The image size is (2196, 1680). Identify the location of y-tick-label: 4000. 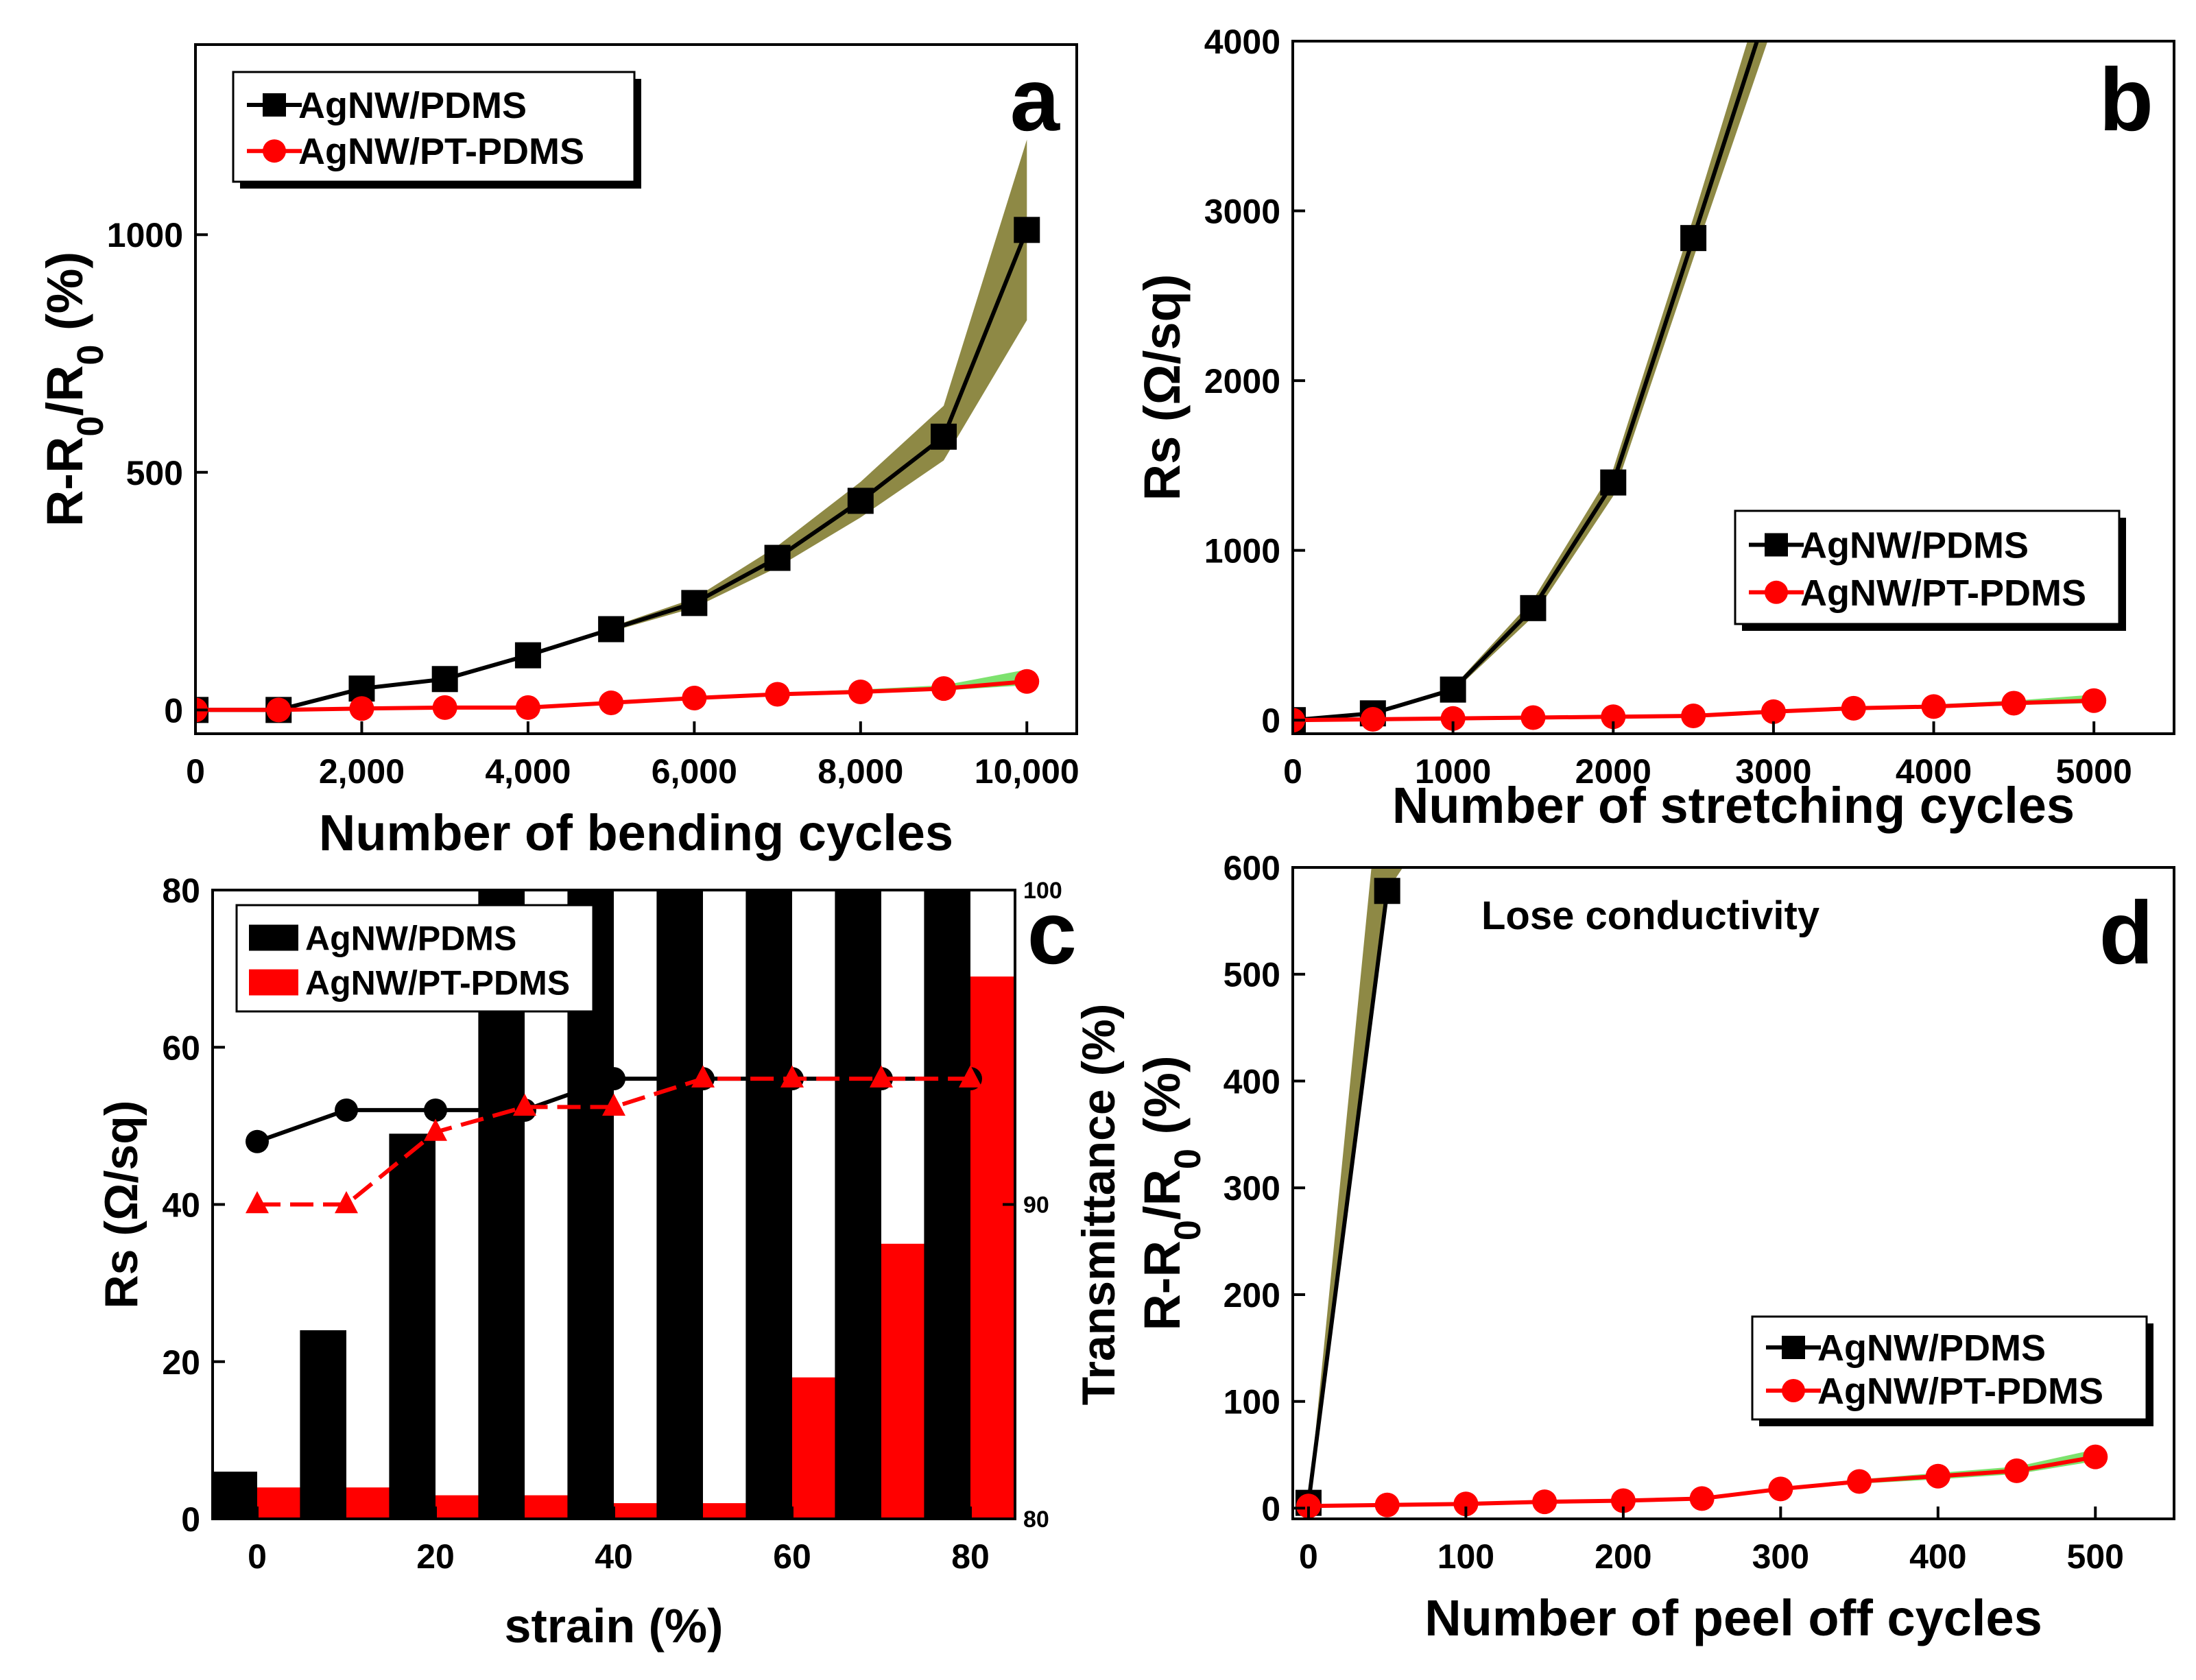
(1242, 42).